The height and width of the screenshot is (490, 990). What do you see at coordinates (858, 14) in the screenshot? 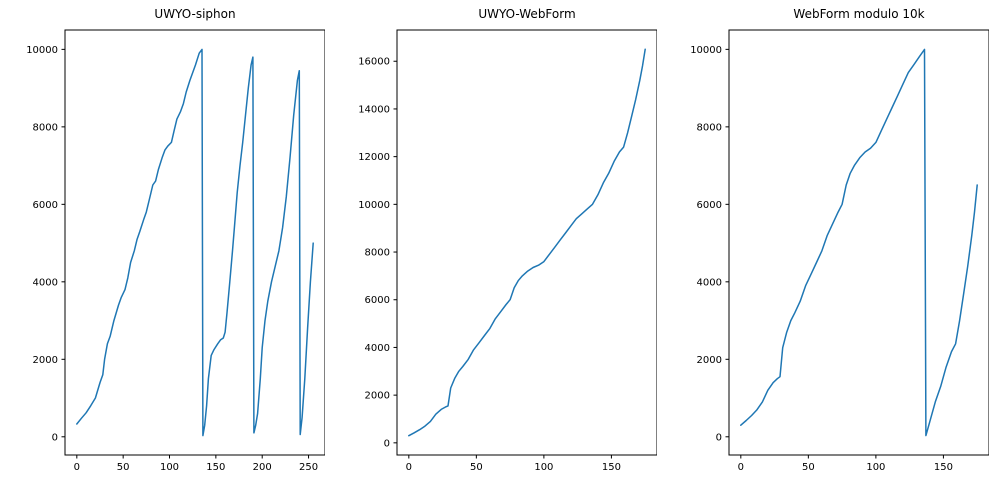
I see `chart-title-2: WebForm modulo 10k` at bounding box center [858, 14].